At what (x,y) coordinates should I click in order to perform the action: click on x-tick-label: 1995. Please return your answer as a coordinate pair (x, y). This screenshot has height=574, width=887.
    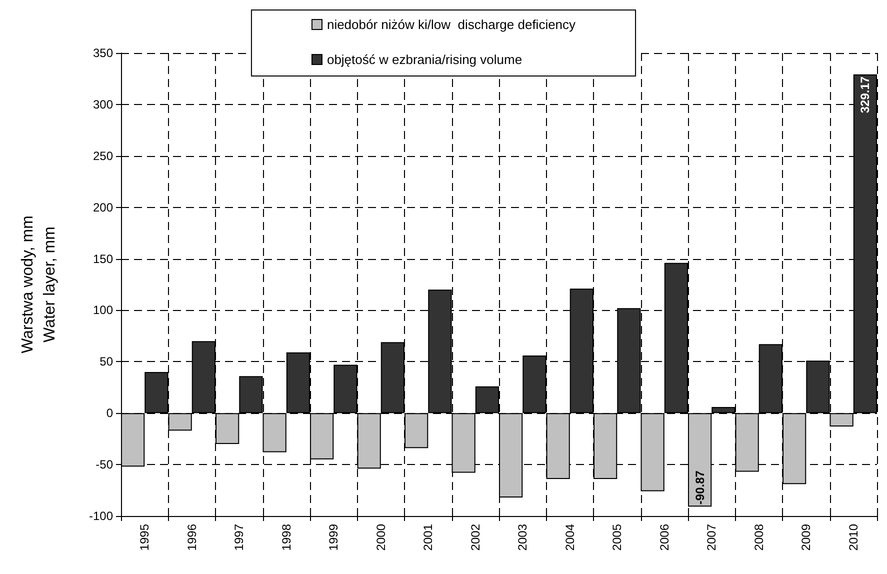
    Looking at the image, I should click on (145, 537).